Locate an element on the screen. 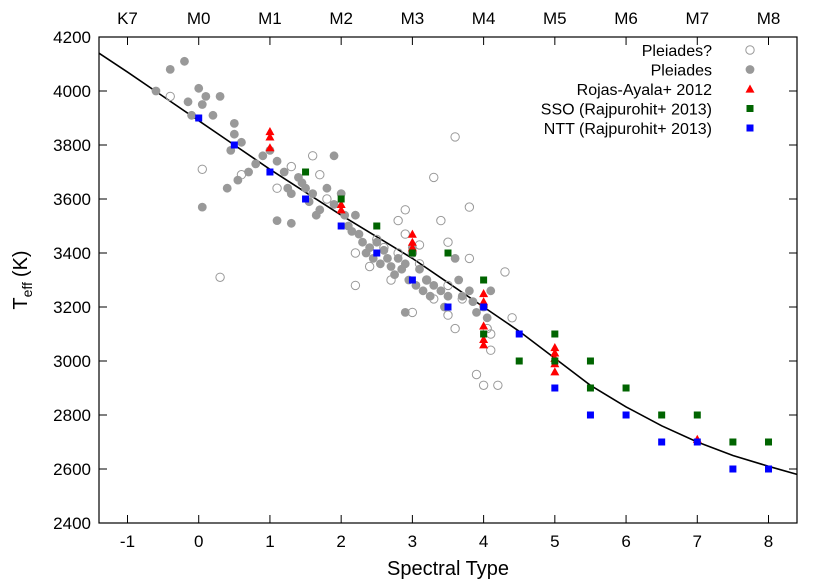  x-tick-label: 8 is located at coordinates (768, 541).